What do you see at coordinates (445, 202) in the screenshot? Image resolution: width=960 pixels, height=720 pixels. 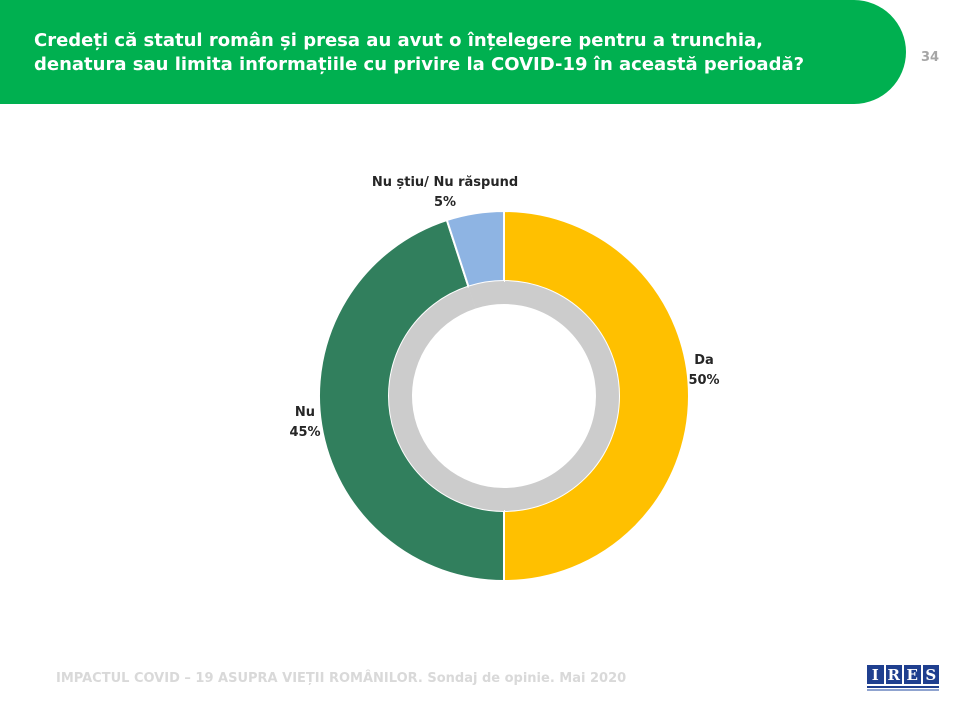 I see `slice-value-nu-stiu: 5%` at bounding box center [445, 202].